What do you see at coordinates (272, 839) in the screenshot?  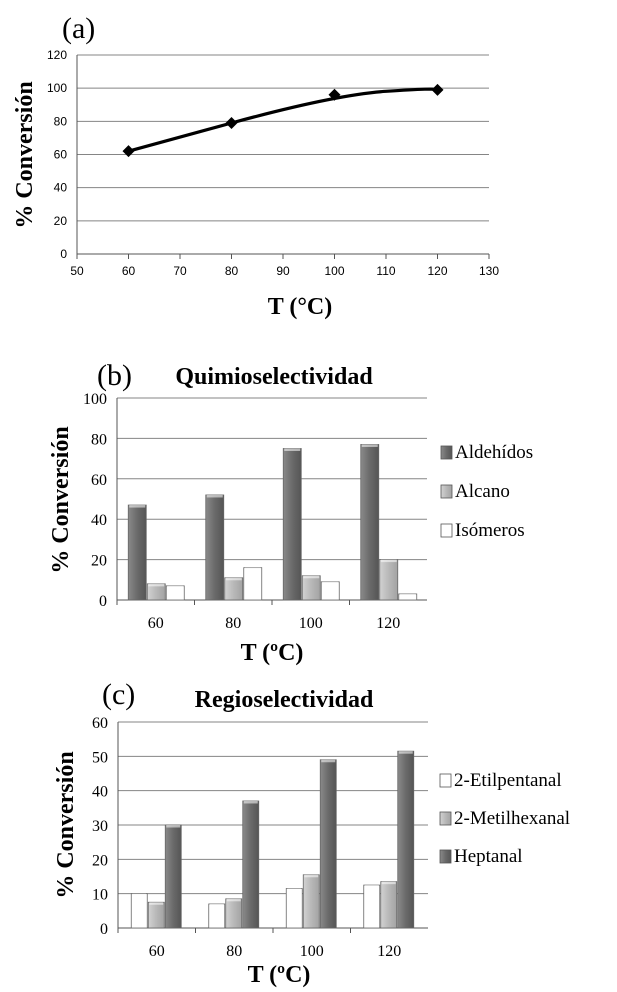 I see `panel-c-bars` at bounding box center [272, 839].